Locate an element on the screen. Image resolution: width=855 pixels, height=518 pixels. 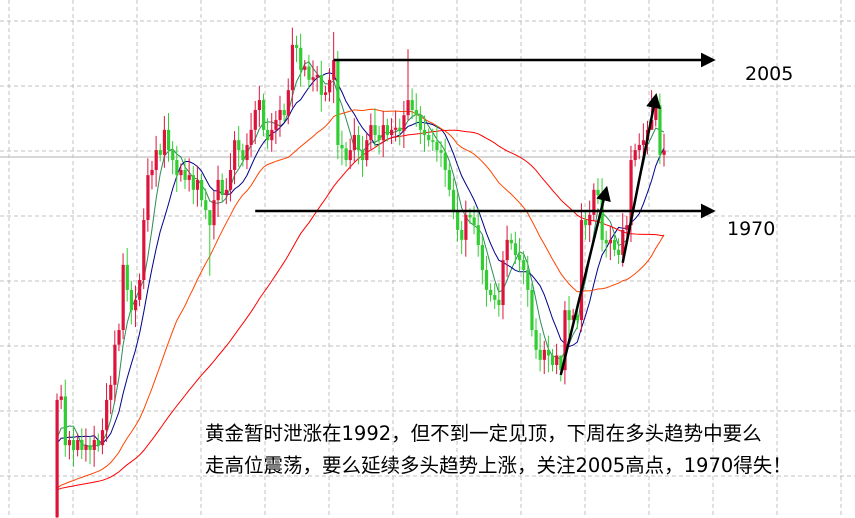
annotation-line-1: 黄金暂时泄涨在1992，但不到一定见顶，下周在多头趋势中要么 is located at coordinates (483, 433).